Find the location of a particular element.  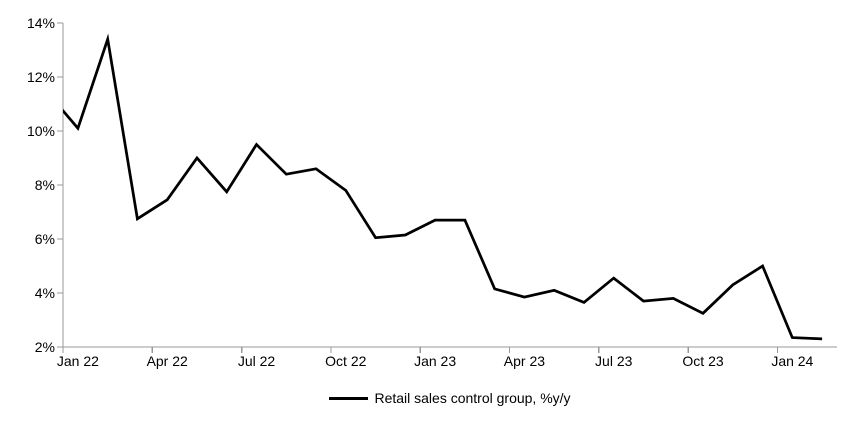

x-tick-label: Apr 23 is located at coordinates (524, 361).